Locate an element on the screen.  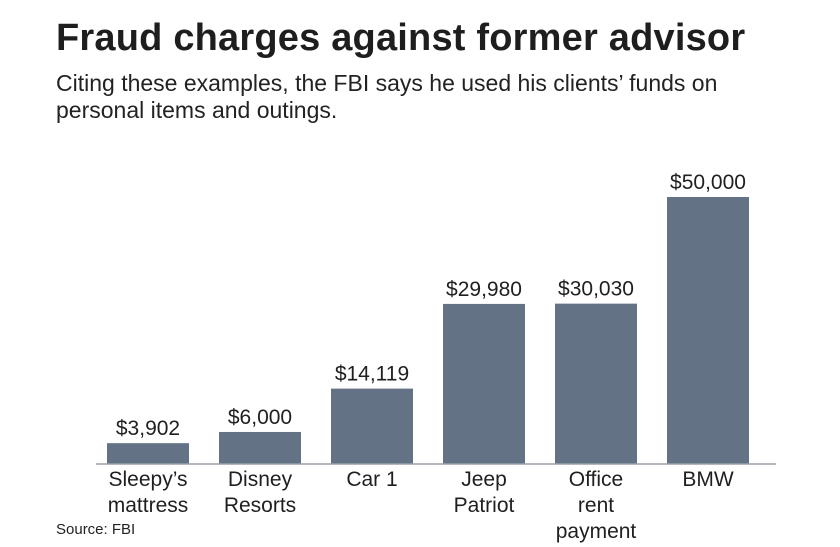
value-label: $6,000 is located at coordinates (260, 417).